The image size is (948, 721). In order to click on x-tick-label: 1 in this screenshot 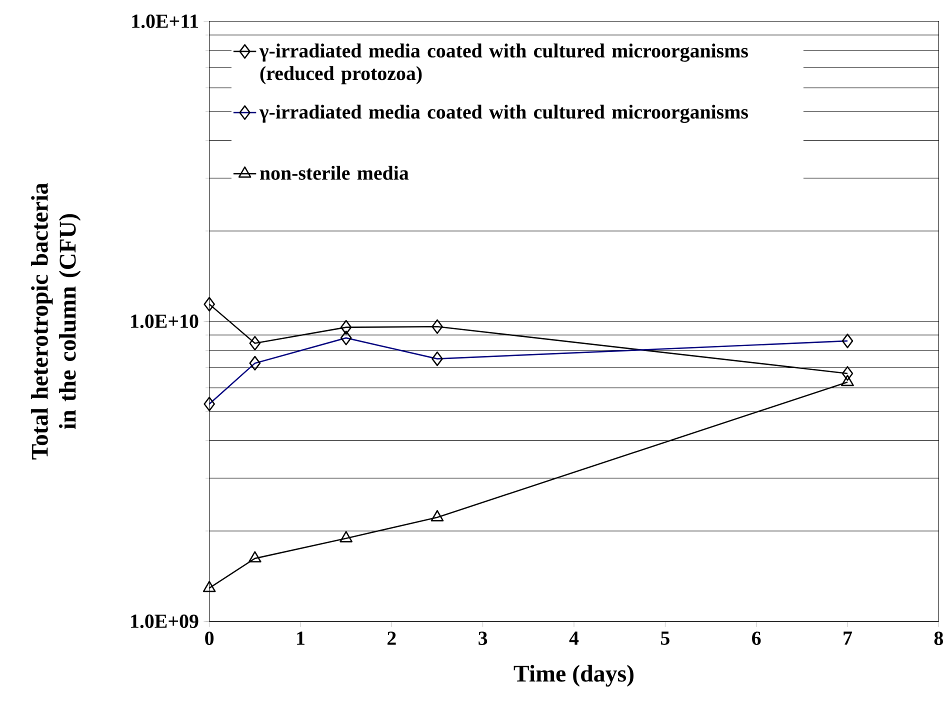, I will do `click(300, 638)`.